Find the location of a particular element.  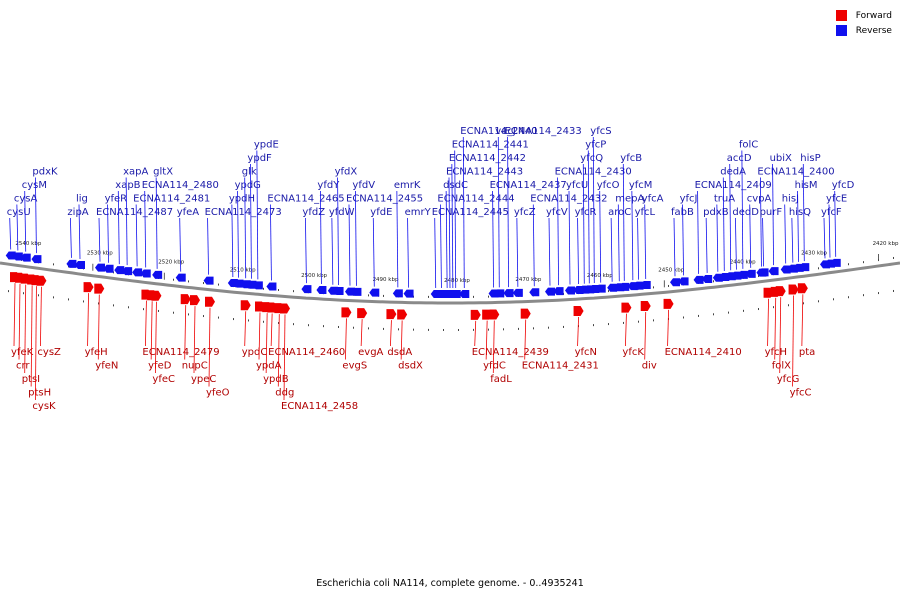

reverse-gene-label: ypdH is located at coordinates (242, 199).